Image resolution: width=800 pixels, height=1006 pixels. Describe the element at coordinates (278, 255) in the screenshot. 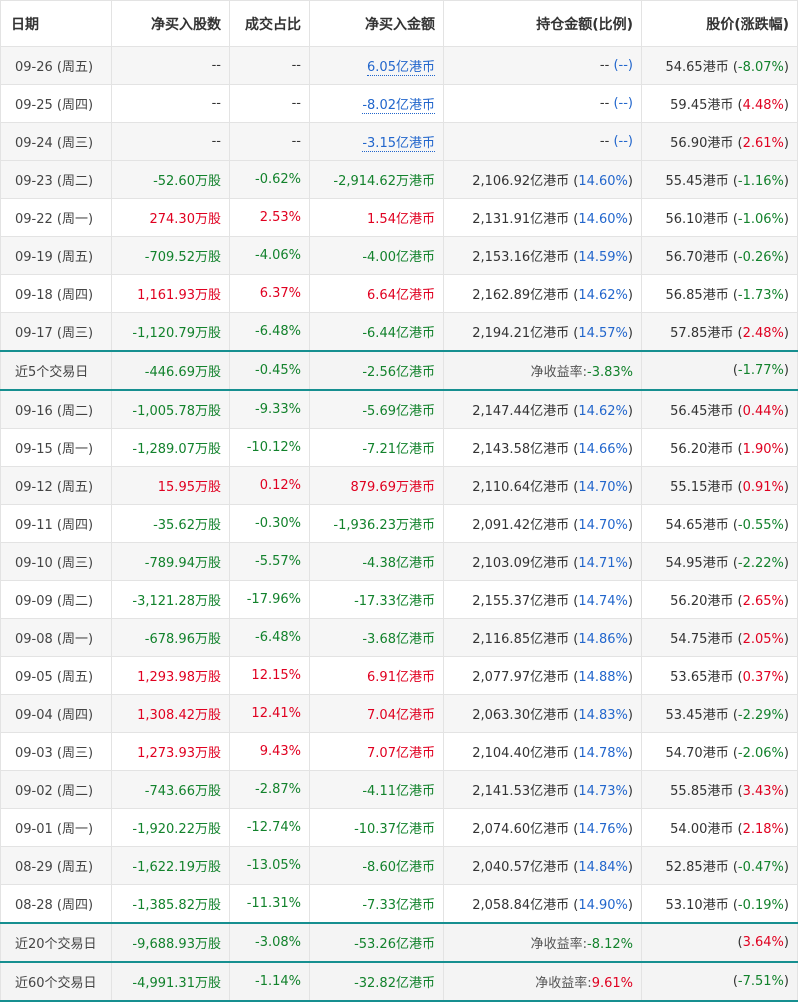

I see `turnover-ratio-value: -4.06%` at that location.